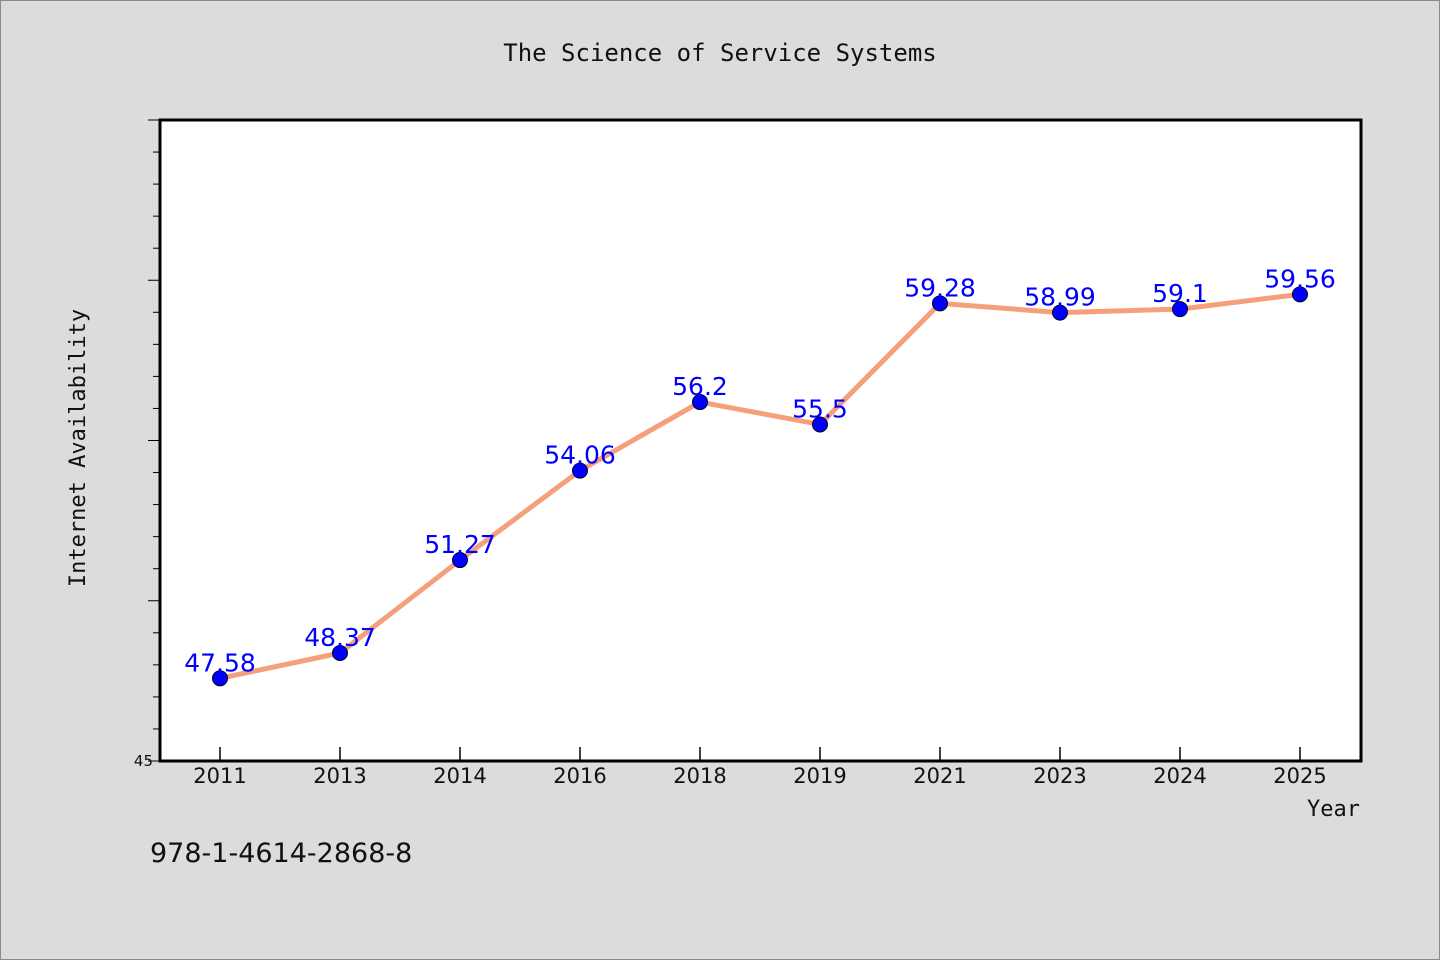  Describe the element at coordinates (78, 448) in the screenshot. I see `y-axis-label: Internet Availability` at that location.